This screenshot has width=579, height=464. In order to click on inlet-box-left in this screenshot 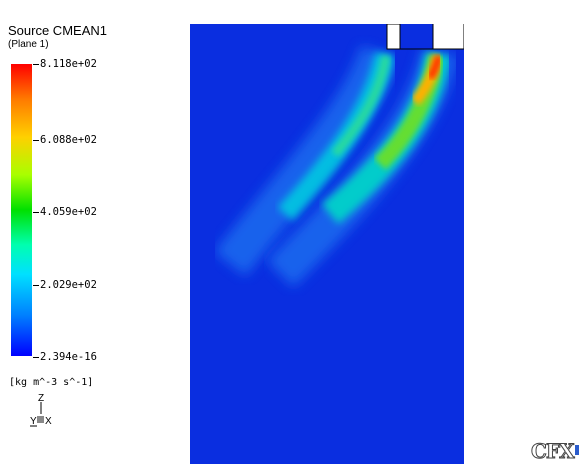, I will do `click(393, 37)`.